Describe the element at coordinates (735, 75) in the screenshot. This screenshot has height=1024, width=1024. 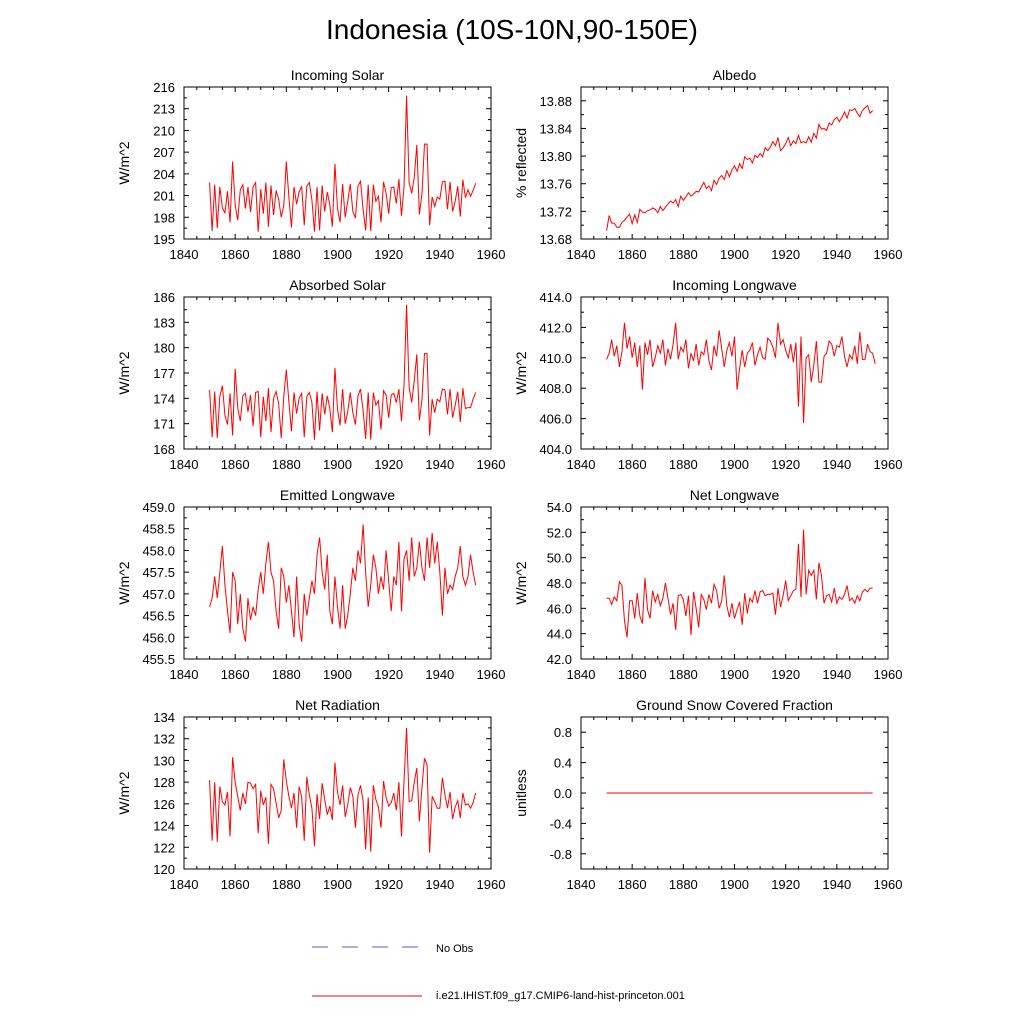
I see `chart-title: Albedo` at that location.